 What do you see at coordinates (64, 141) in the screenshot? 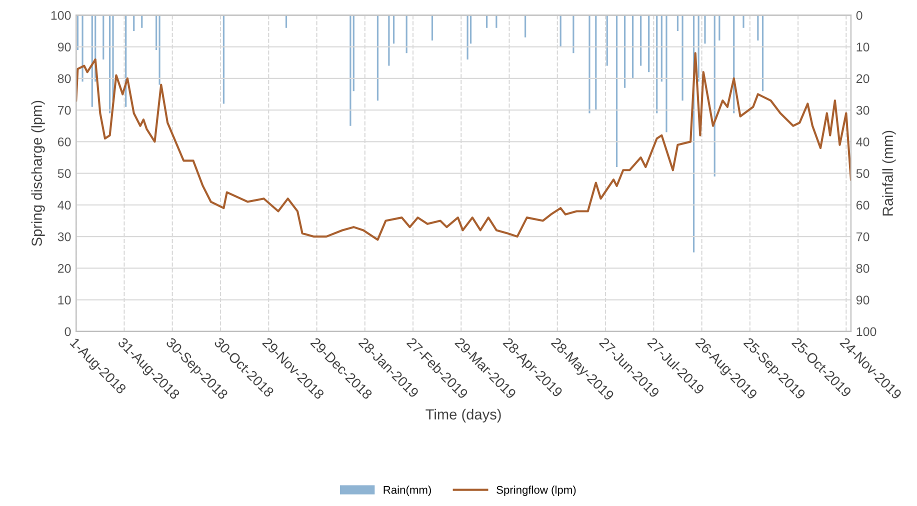
I see `y-tick-label: 60` at bounding box center [64, 141].